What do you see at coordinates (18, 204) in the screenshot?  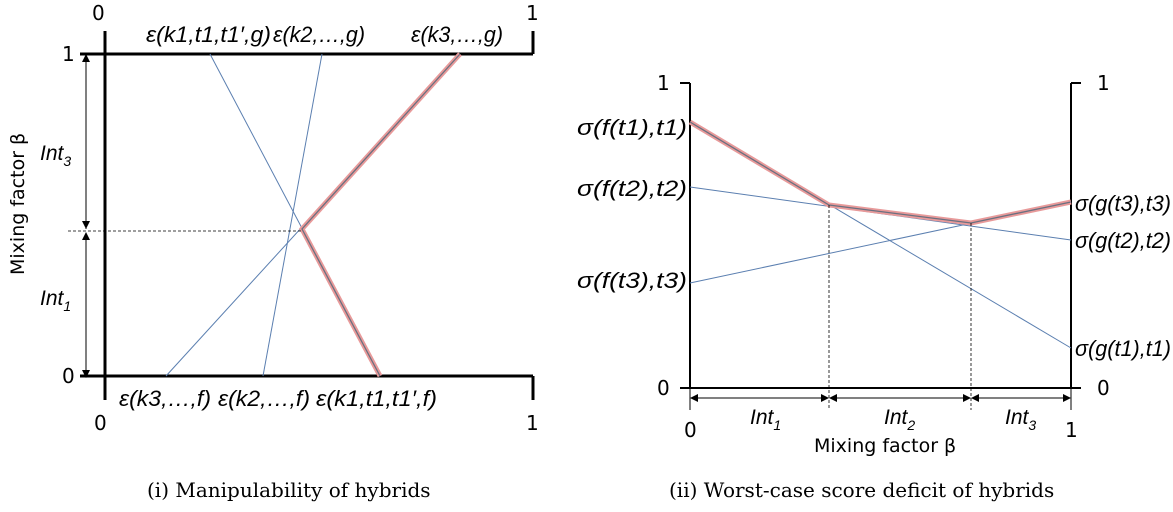 I see `left-y-axis-title: Mixing factor β` at bounding box center [18, 204].